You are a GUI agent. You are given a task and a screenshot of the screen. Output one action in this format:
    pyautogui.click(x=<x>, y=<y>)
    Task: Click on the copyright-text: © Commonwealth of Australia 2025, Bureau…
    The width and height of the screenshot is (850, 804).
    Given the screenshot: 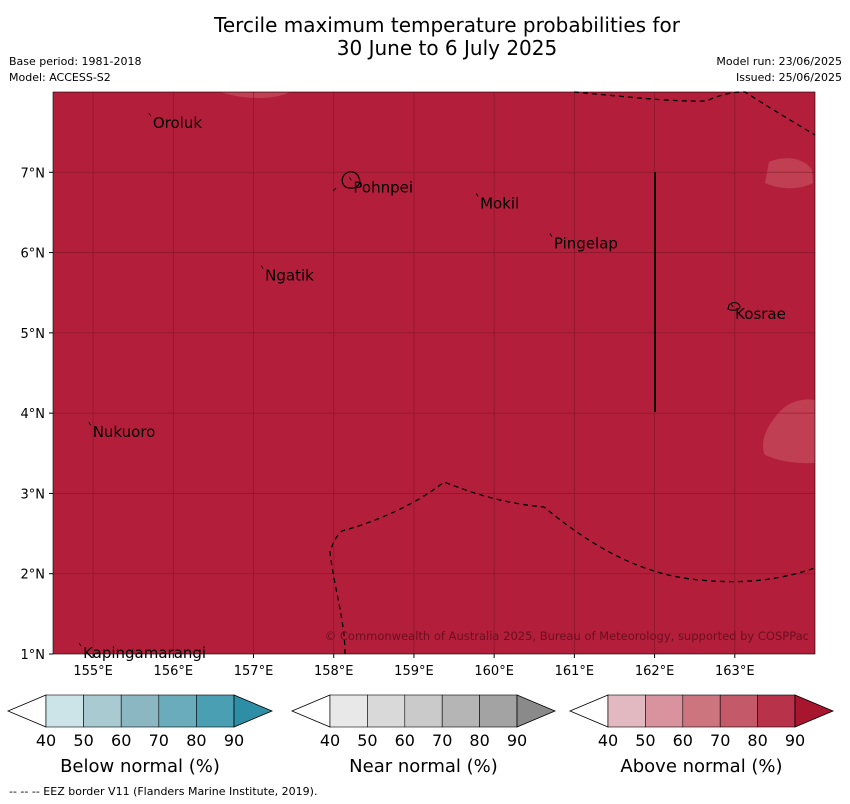 What is the action you would take?
    pyautogui.click(x=567, y=636)
    